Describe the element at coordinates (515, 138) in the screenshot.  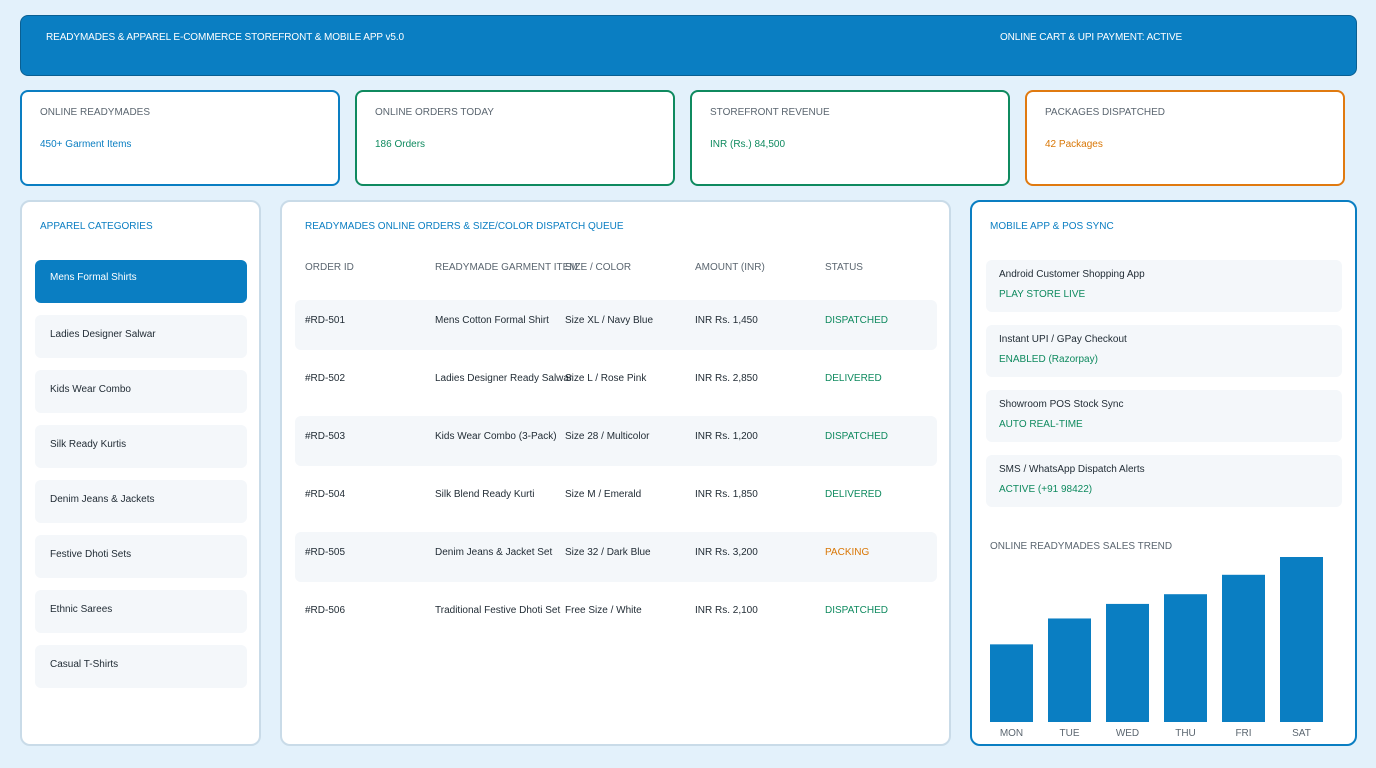
I see `kpi-online-orders: ONLINE ORDERS TODAY 186 Orders` at that location.